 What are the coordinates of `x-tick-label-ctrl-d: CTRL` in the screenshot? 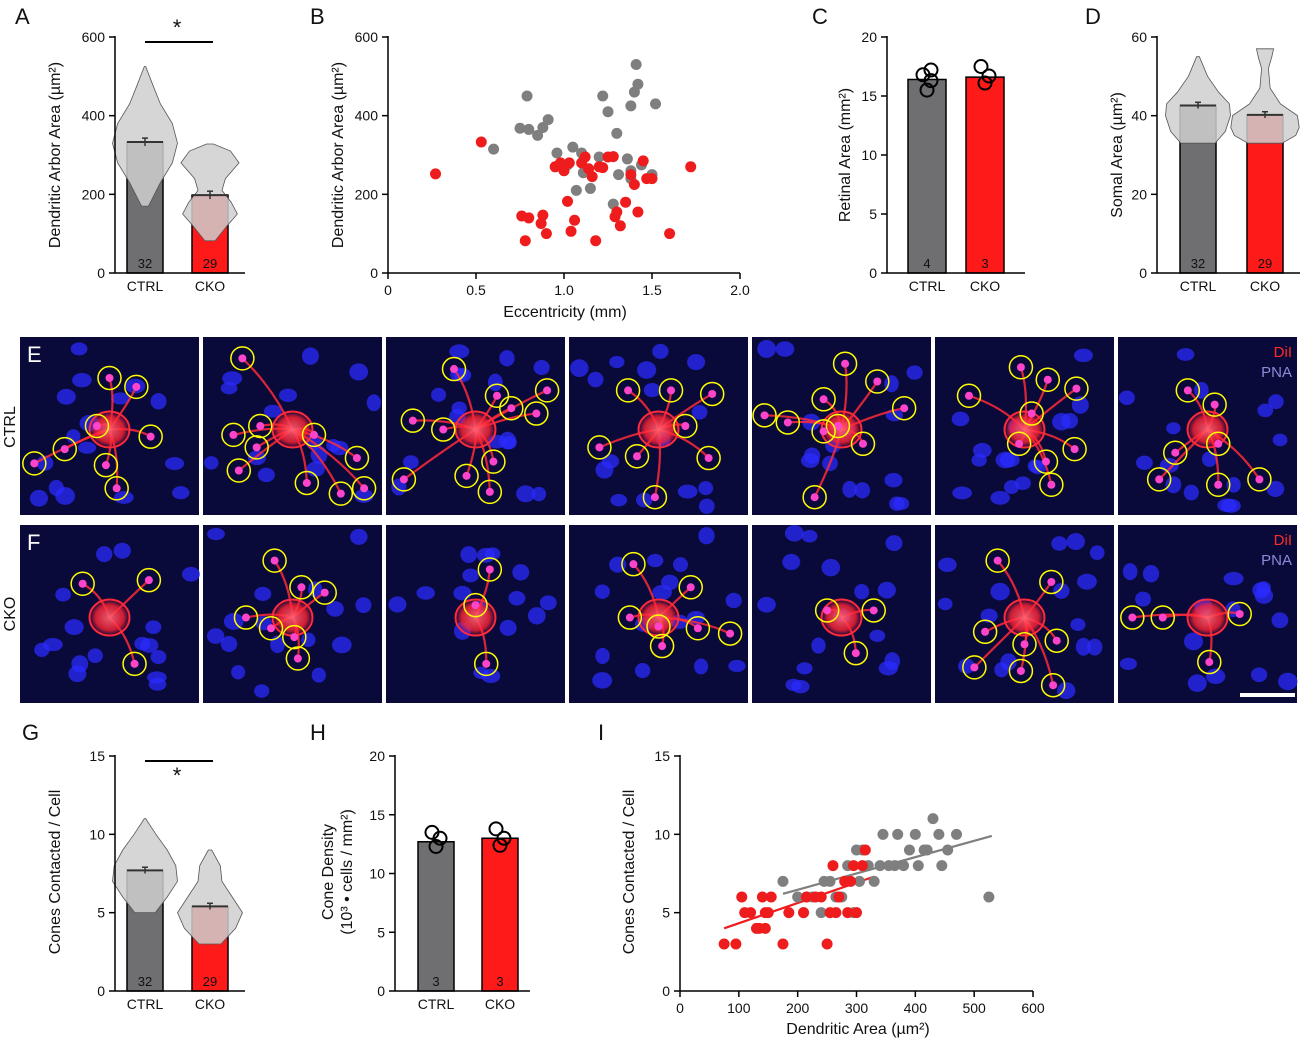 It's located at (1198, 286).